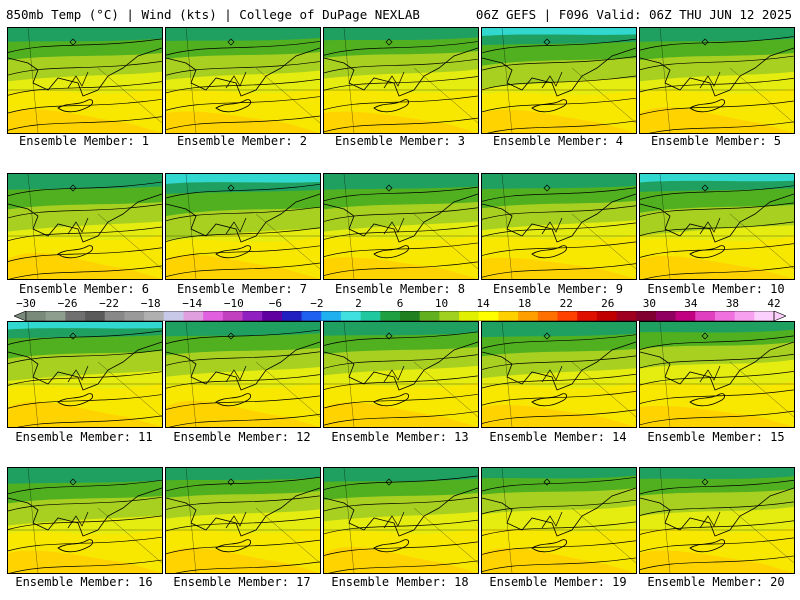 The height and width of the screenshot is (600, 800). Describe the element at coordinates (400, 141) in the screenshot. I see `ensemble-member-label: Ensemble Member: 3` at that location.